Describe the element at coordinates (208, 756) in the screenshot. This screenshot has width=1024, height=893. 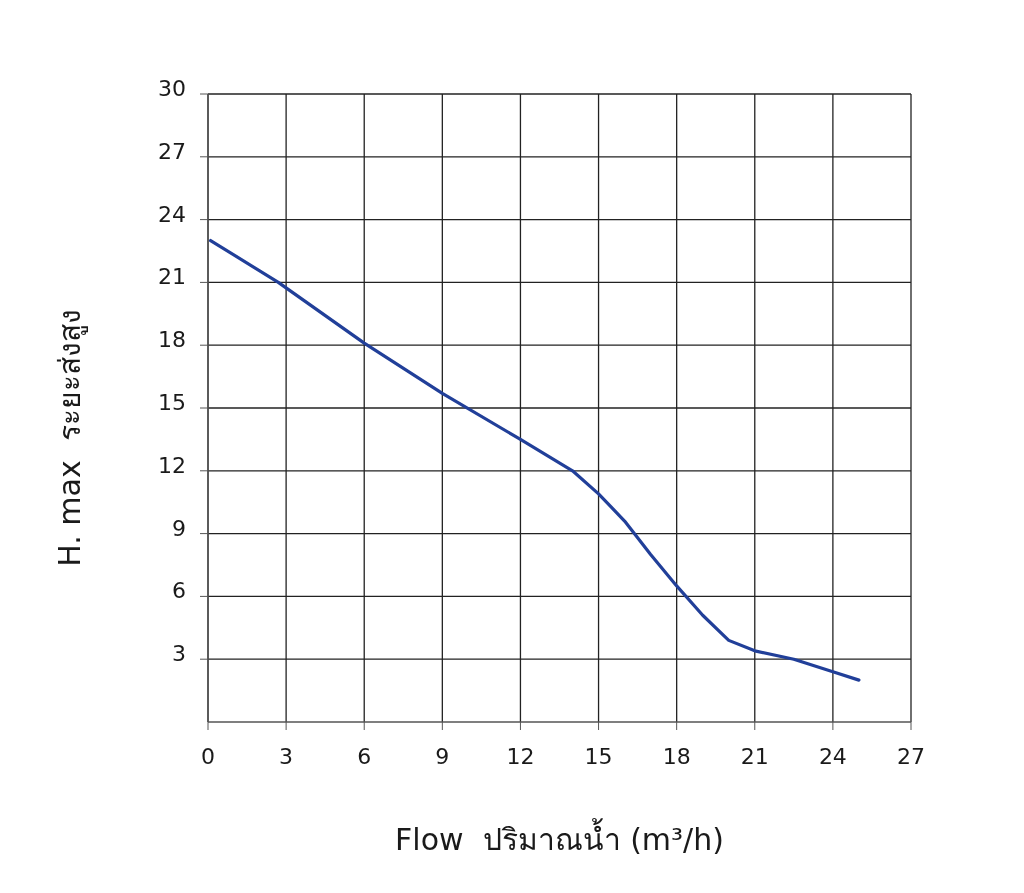
I see `x-tick-label: 0` at that location.